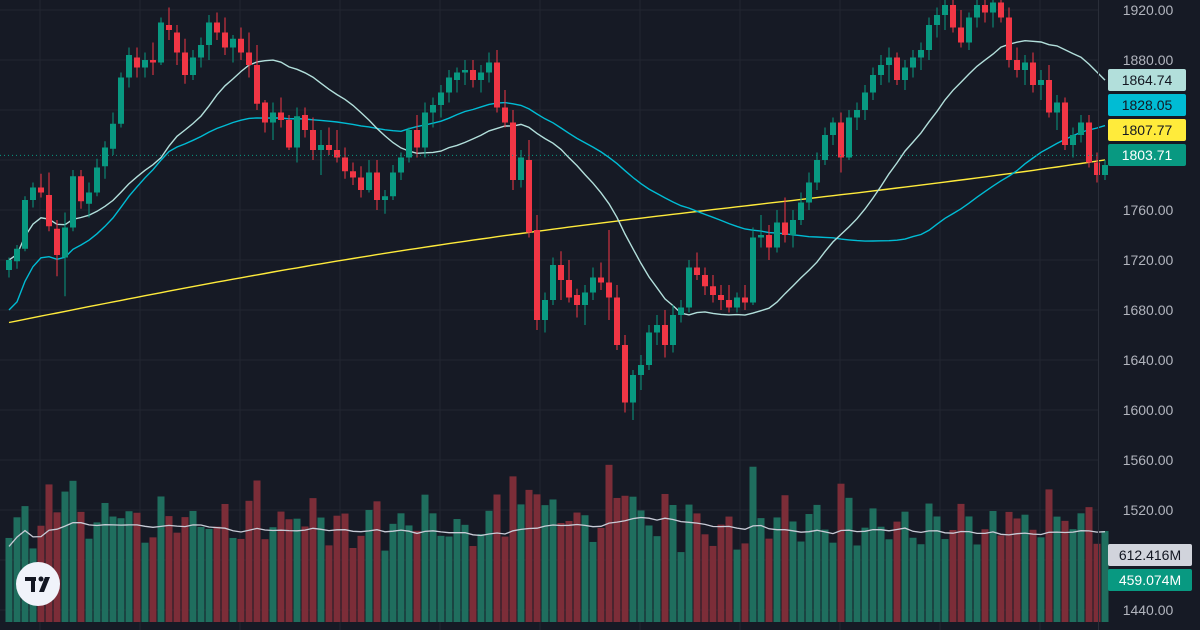 This screenshot has height=630, width=1200. I want to click on price-tick-label: 1680.00, so click(1148, 310).